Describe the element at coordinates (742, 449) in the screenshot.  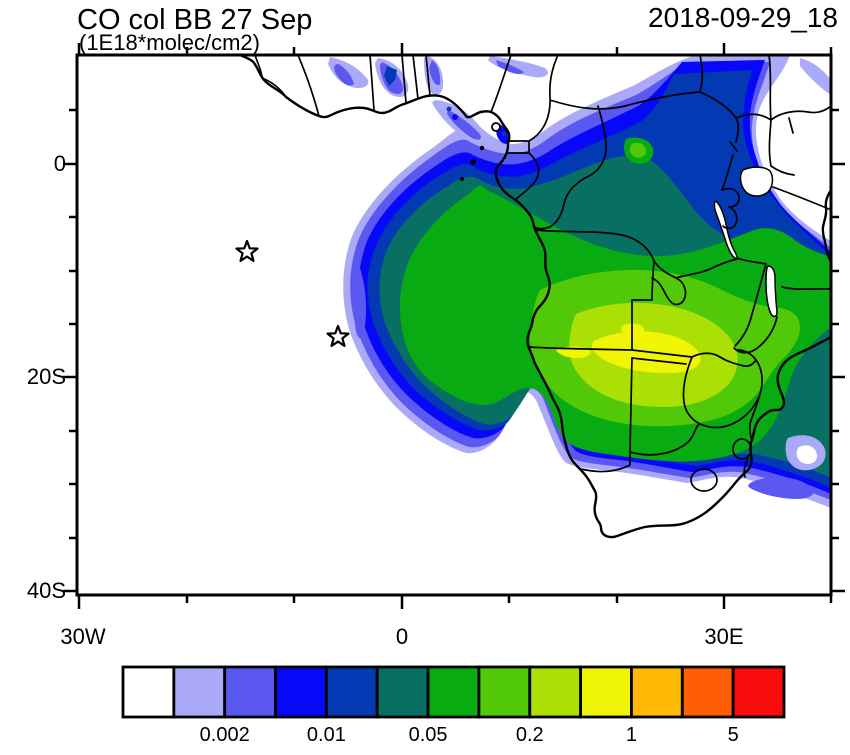
I see `swaziland-border` at that location.